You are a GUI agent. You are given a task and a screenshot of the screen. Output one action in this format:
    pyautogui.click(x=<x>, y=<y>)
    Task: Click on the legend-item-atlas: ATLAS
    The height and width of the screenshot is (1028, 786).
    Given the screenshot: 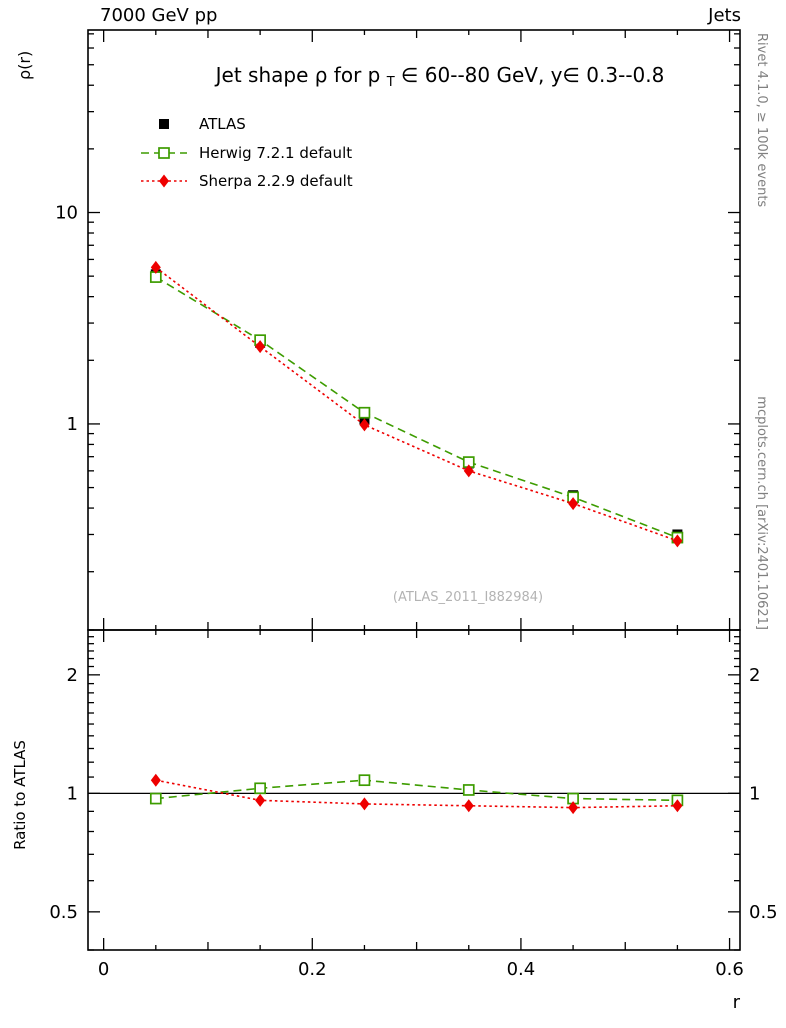 What is the action you would take?
    pyautogui.click(x=202, y=124)
    